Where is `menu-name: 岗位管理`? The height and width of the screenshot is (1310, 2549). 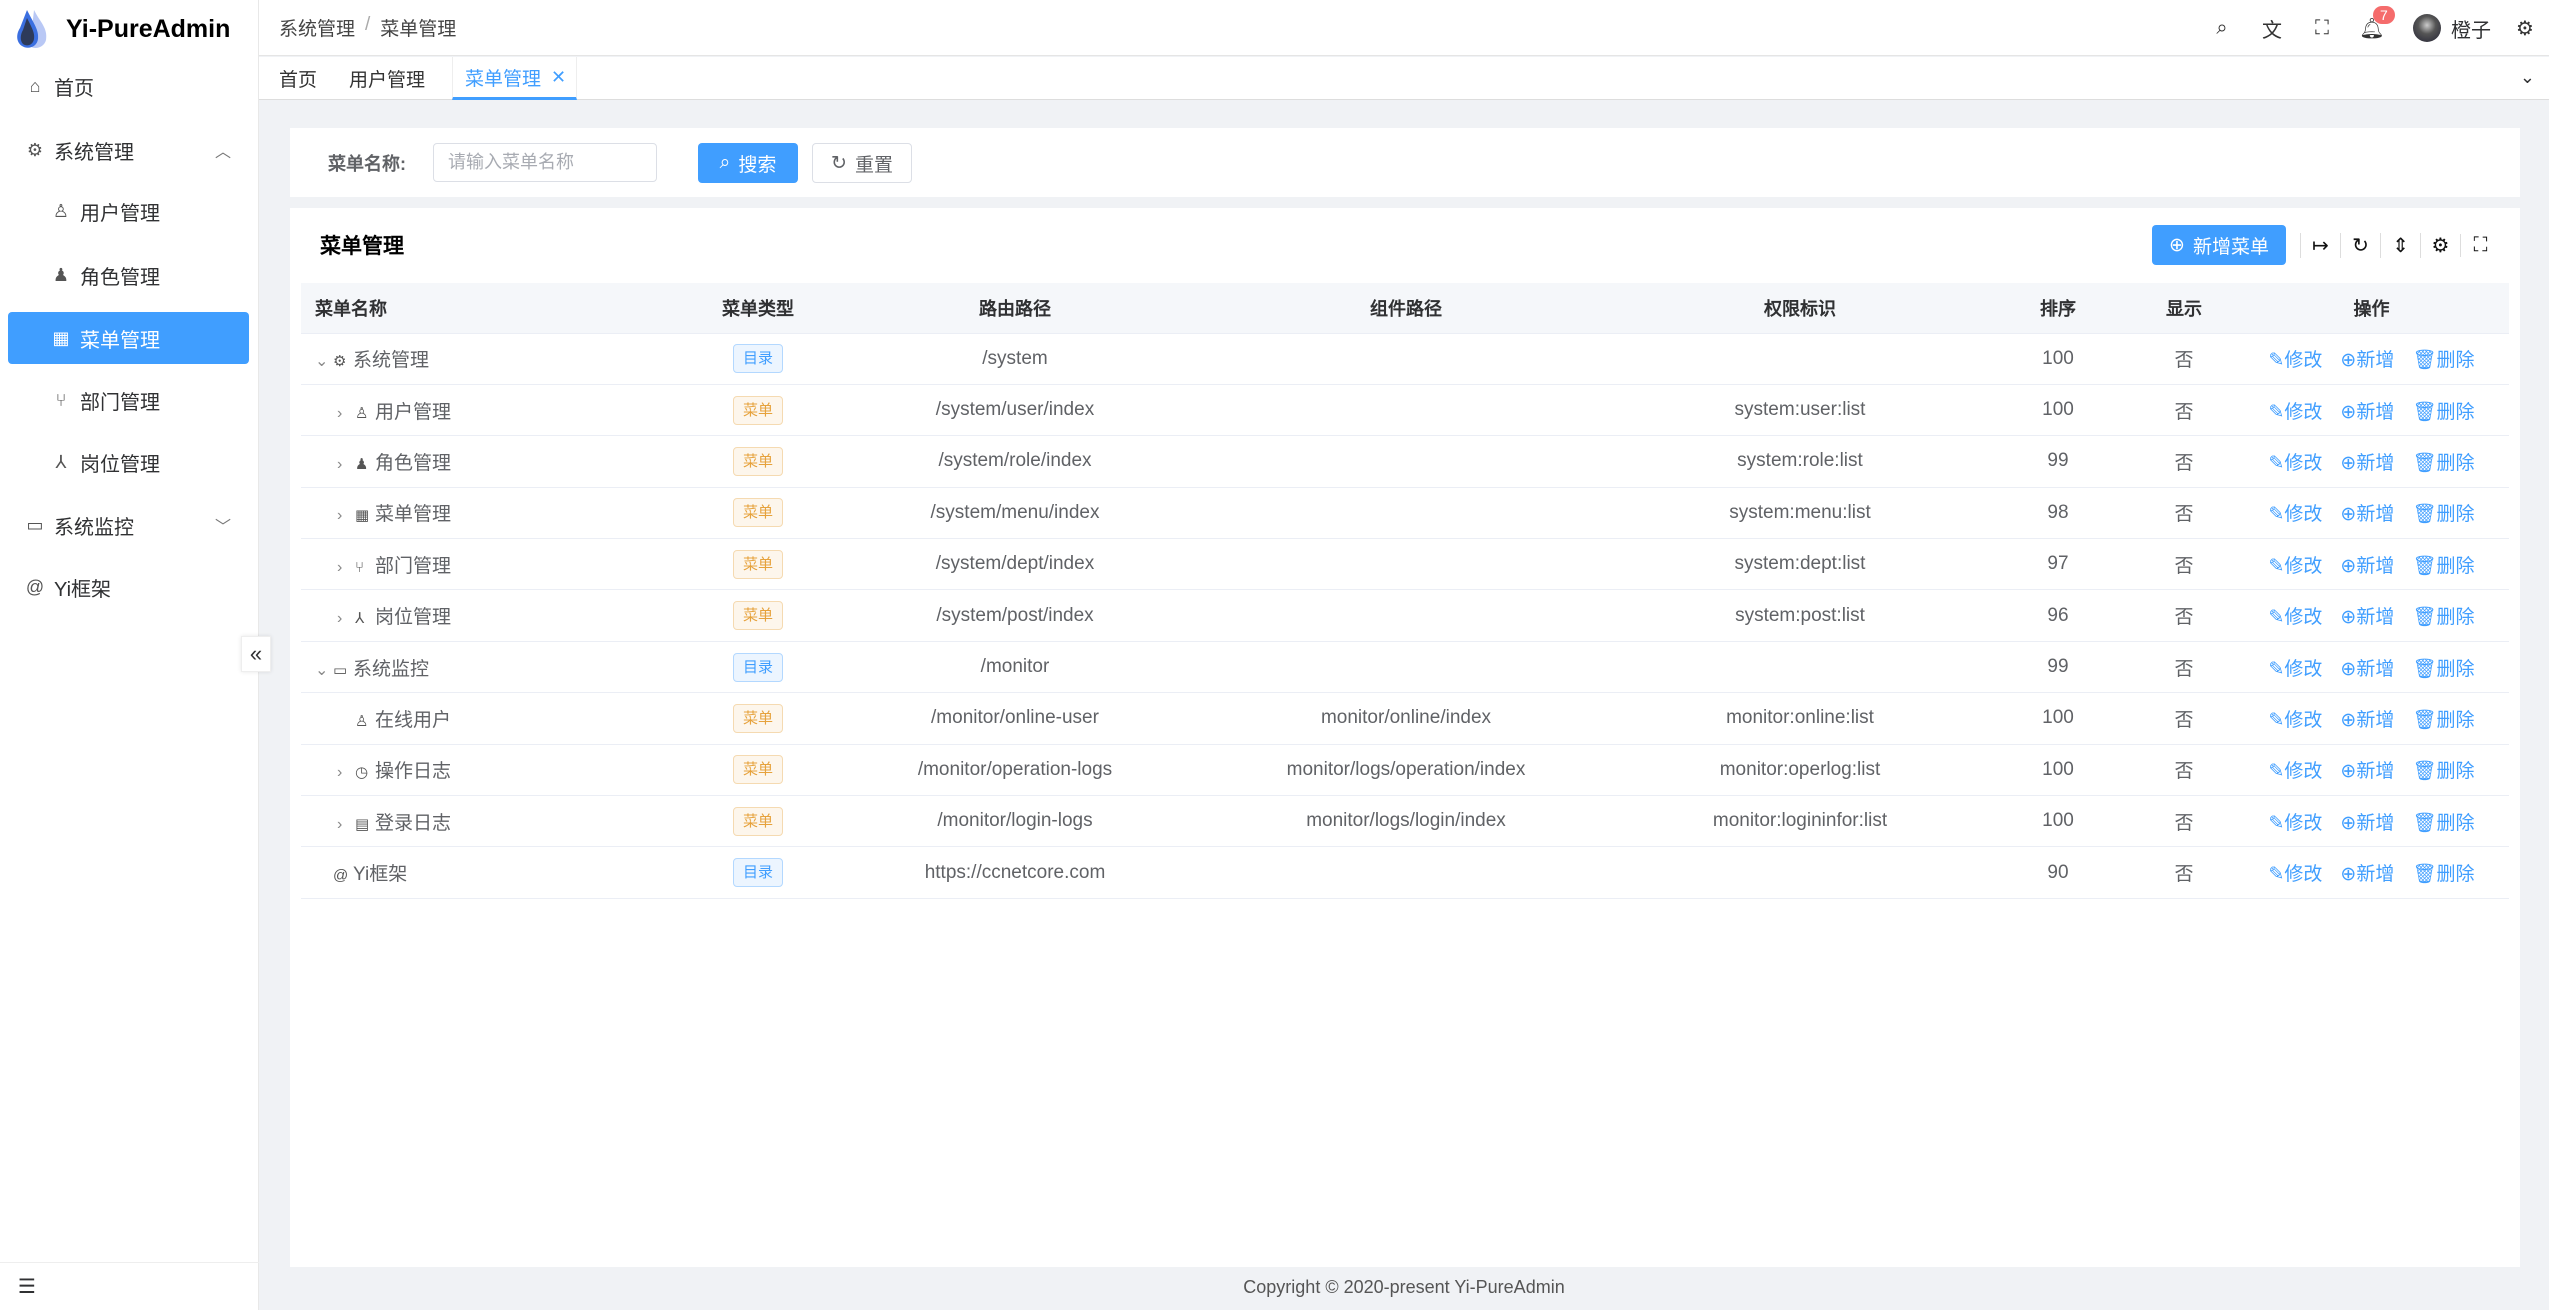
menu-name: 岗位管理 is located at coordinates (413, 618).